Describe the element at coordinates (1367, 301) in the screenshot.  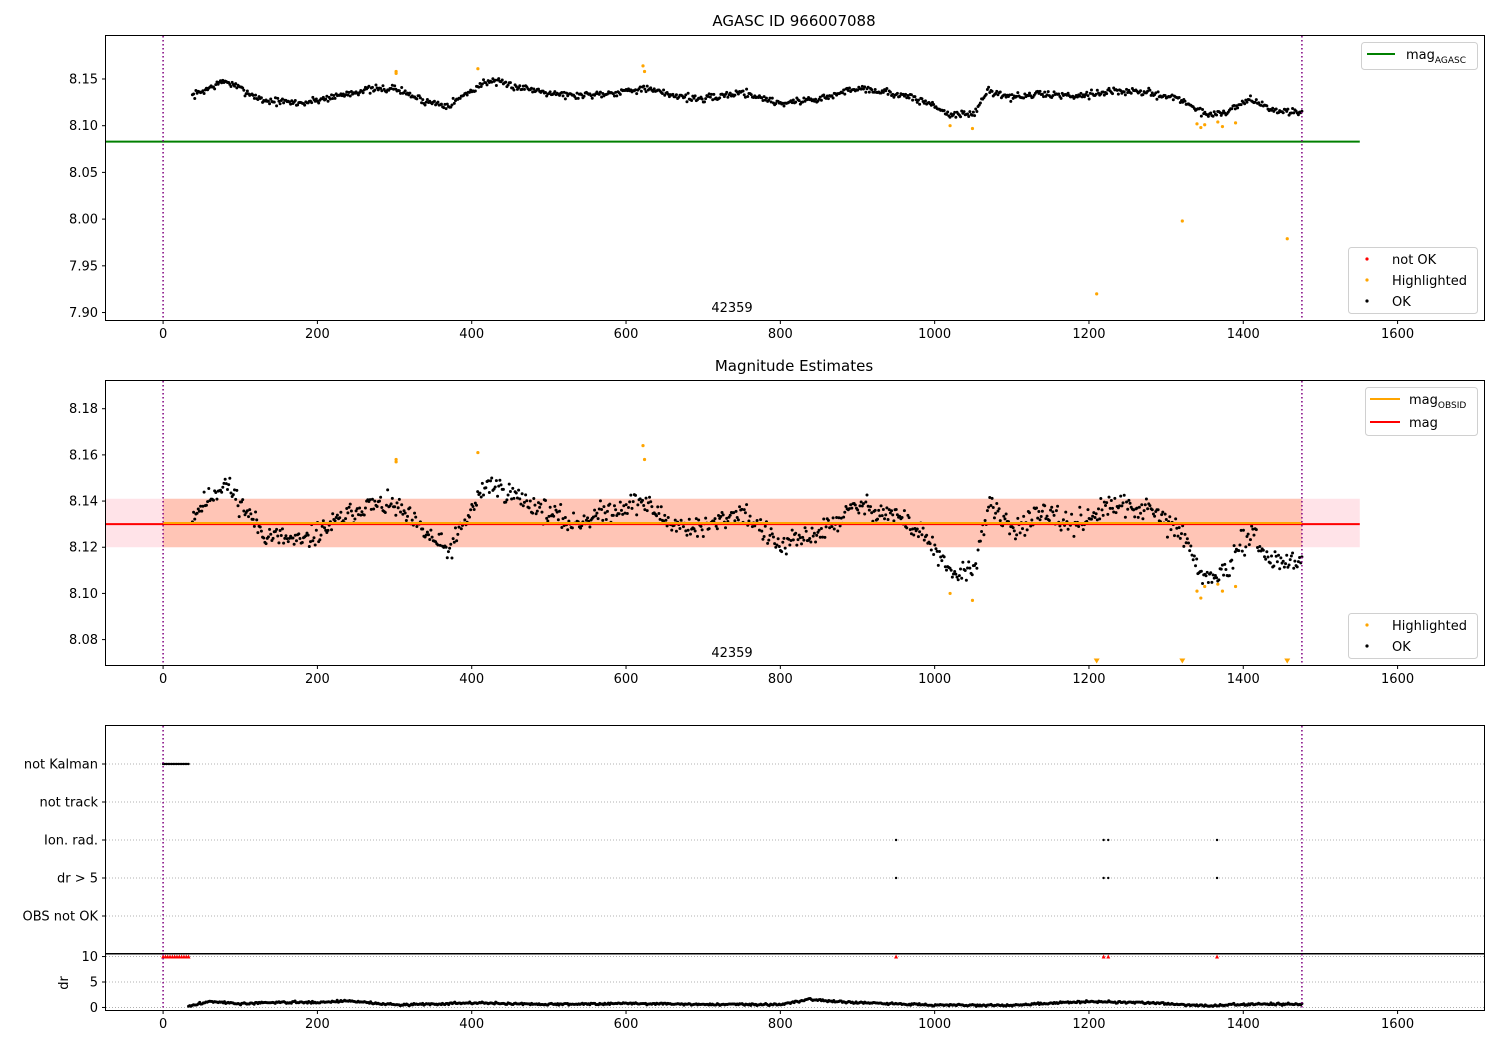
I see `agasc-legend-ok-marker` at that location.